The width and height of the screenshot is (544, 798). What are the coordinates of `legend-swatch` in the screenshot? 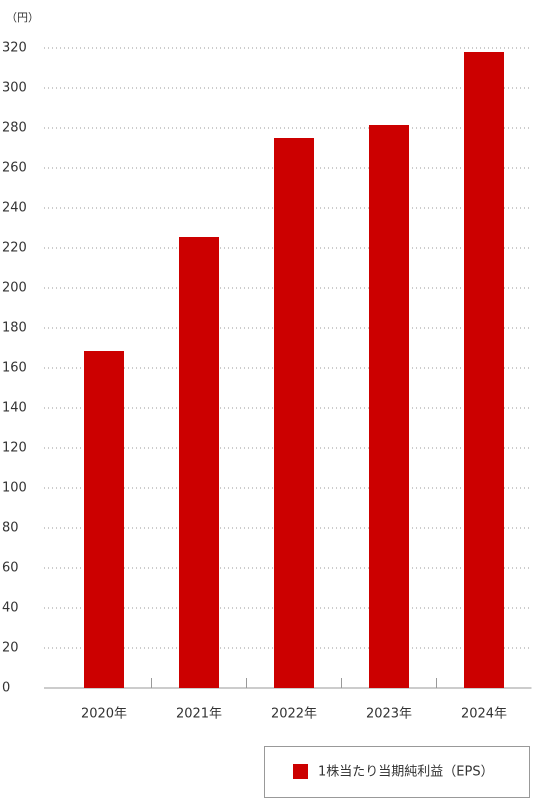 It's located at (300, 771).